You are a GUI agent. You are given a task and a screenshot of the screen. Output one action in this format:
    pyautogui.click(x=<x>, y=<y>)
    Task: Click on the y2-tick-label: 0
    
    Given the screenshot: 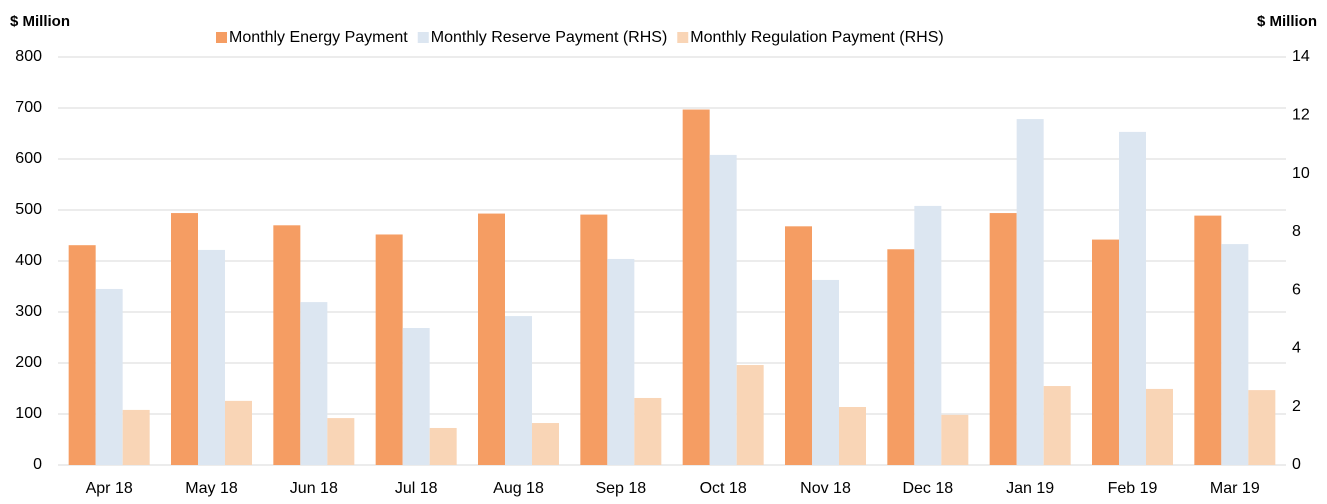 What is the action you would take?
    pyautogui.click(x=1296, y=464)
    